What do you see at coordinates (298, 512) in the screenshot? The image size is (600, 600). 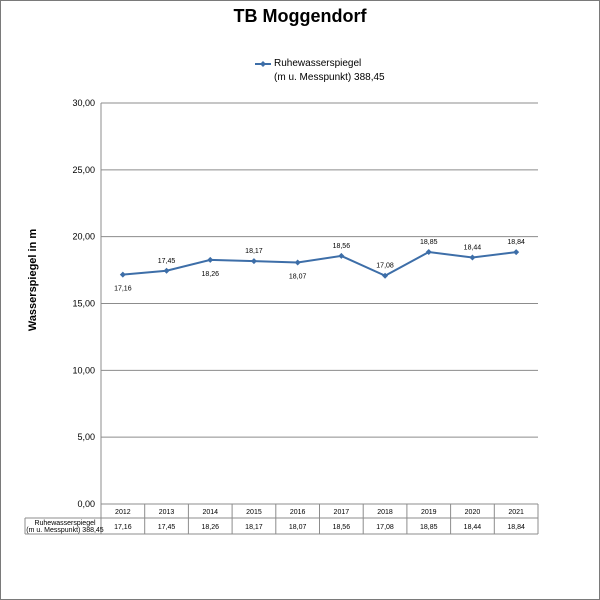 I see `x-tick-label: 2016` at bounding box center [298, 512].